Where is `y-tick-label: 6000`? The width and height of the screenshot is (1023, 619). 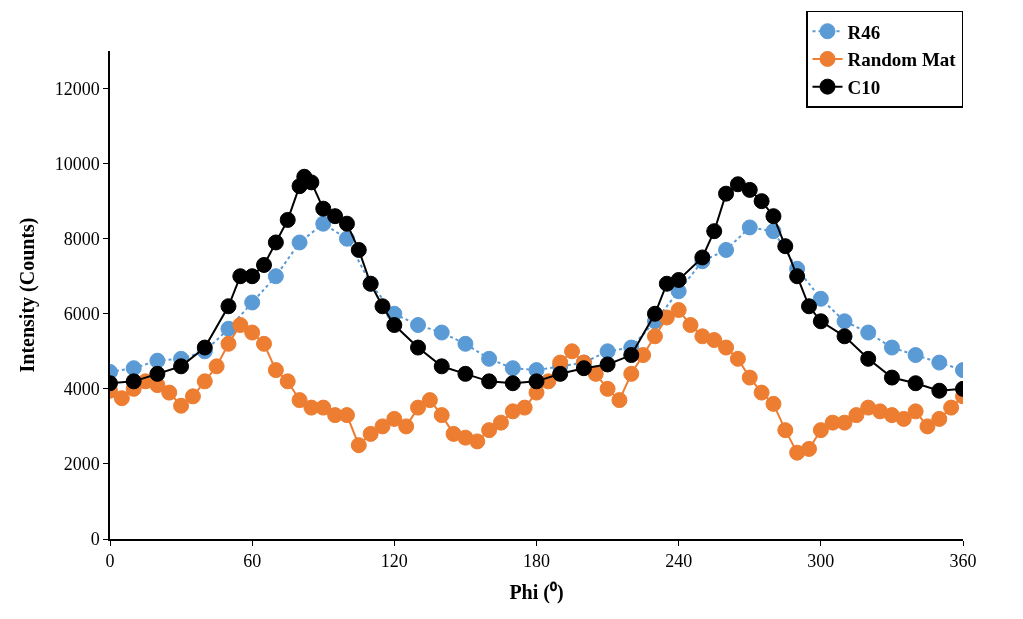
y-tick-label: 6000 is located at coordinates (81, 314).